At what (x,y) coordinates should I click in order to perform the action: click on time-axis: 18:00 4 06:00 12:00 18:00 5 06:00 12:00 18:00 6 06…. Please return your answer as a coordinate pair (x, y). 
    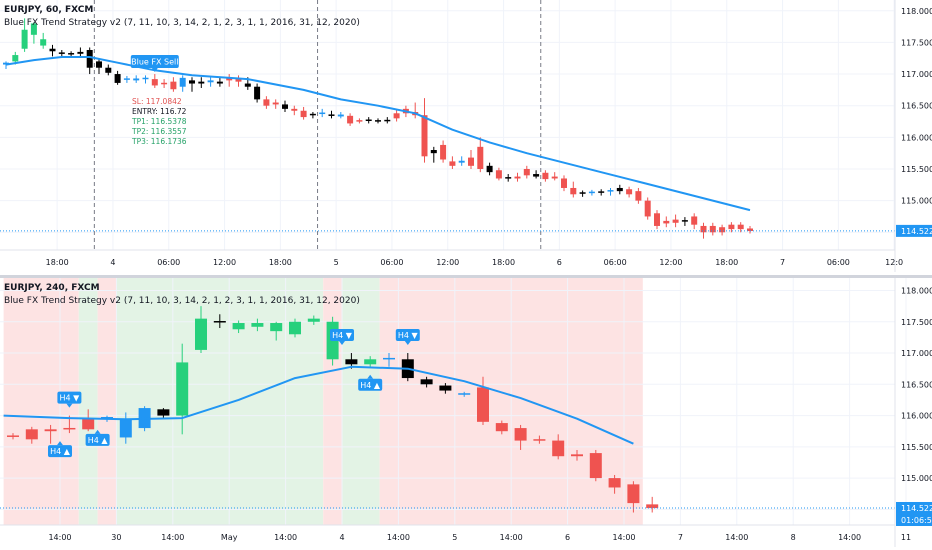
    Looking at the image, I should click on (451, 258).